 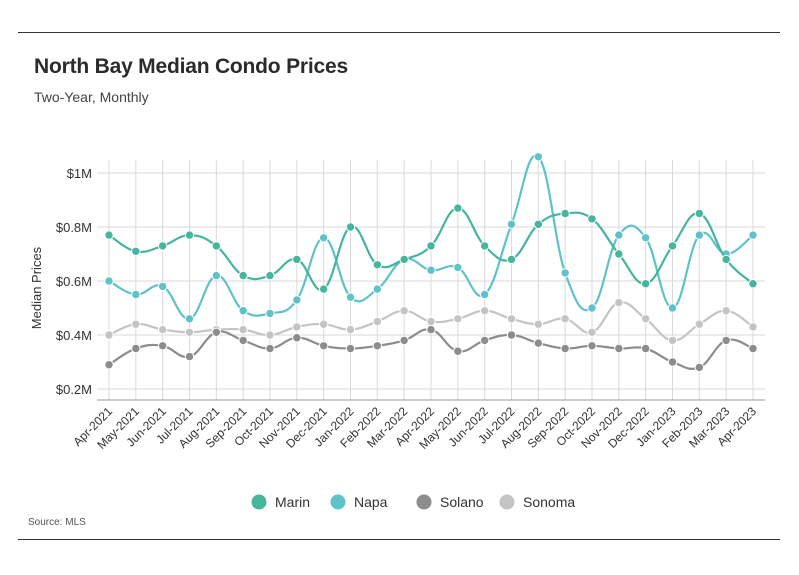 What do you see at coordinates (413, 502) in the screenshot?
I see `legend: Marin Napa Solano Sonoma` at bounding box center [413, 502].